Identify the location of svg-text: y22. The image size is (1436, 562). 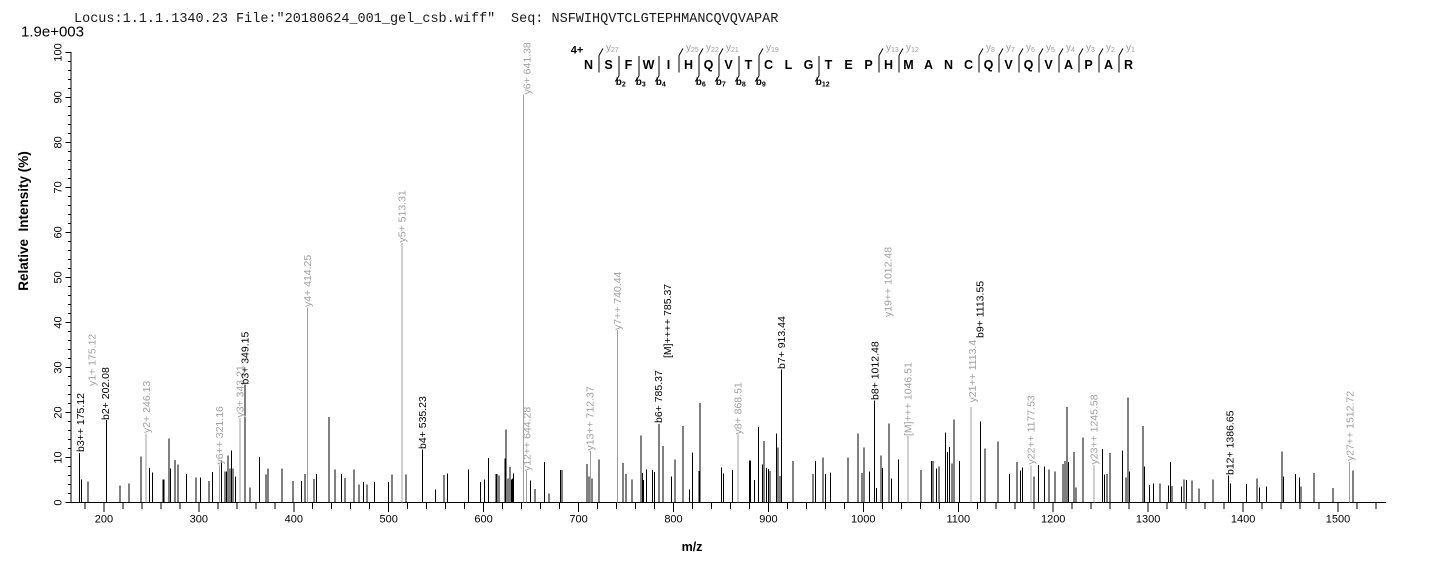
(712, 49).